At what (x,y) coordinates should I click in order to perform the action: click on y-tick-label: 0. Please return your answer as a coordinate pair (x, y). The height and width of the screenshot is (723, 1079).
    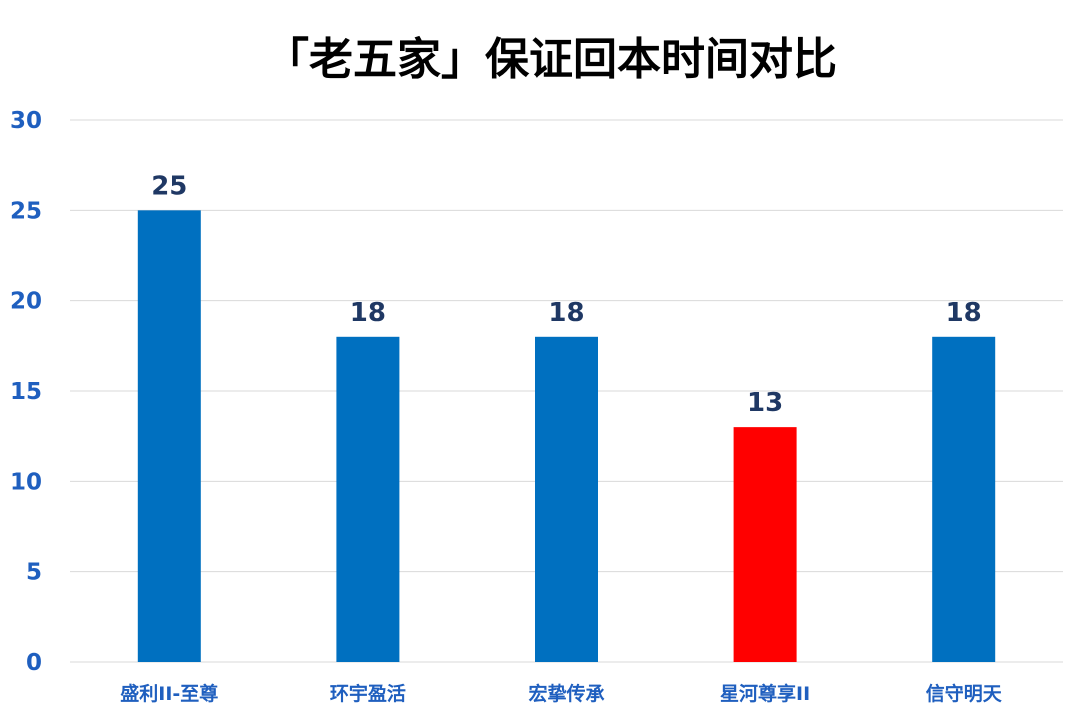
    Looking at the image, I should click on (34, 663).